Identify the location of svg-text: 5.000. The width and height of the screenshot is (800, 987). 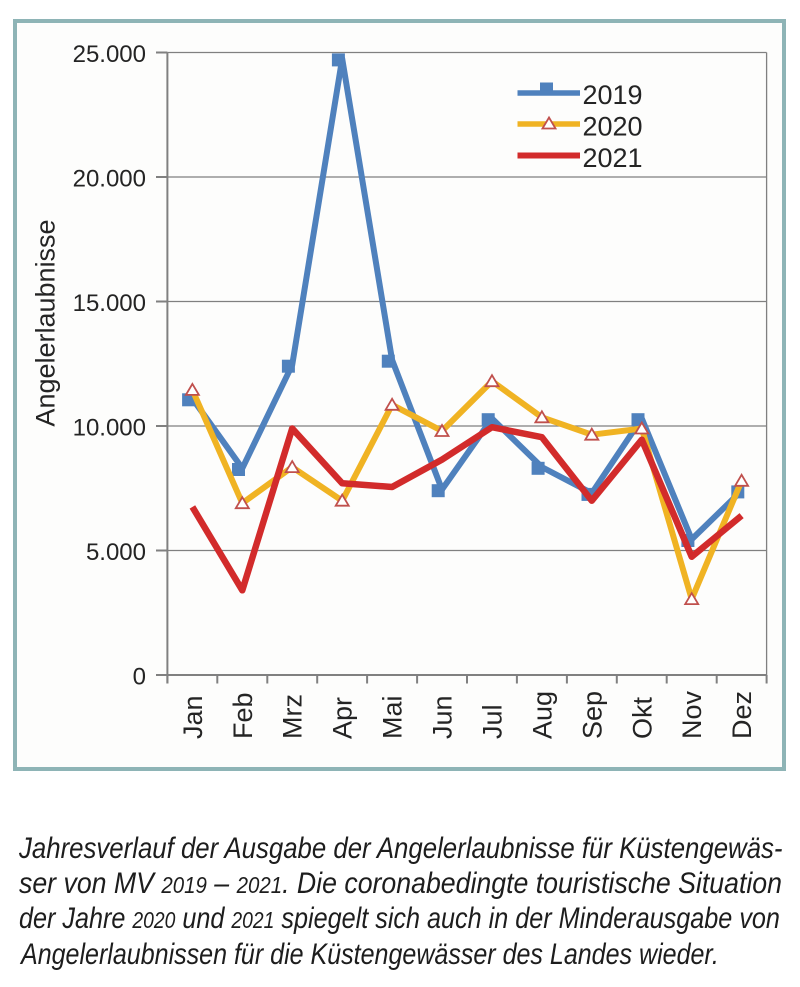
(116, 552).